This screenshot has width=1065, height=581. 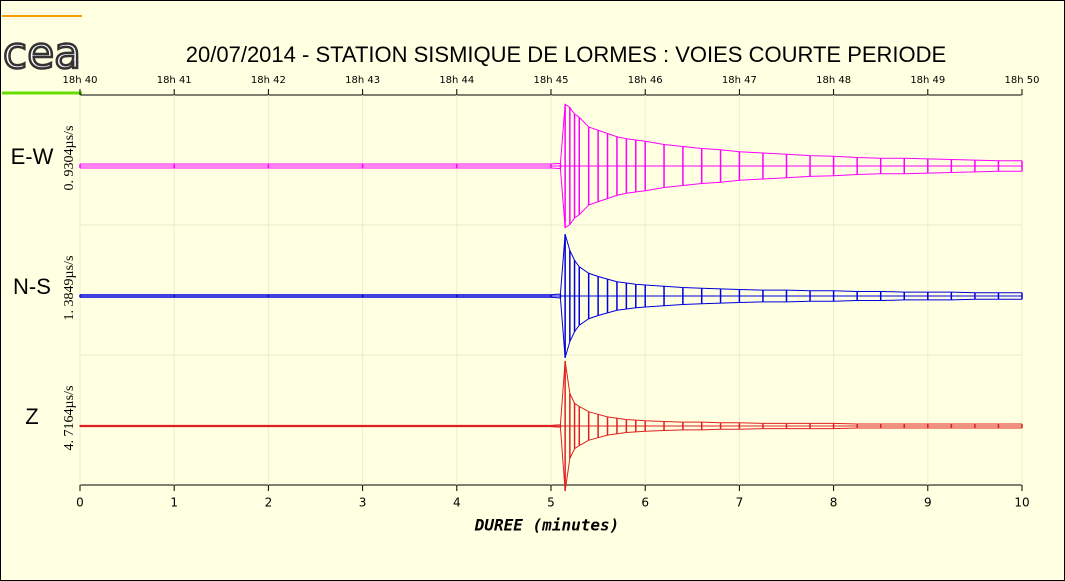 What do you see at coordinates (80, 80) in the screenshot?
I see `top-tick-label: 18h 40` at bounding box center [80, 80].